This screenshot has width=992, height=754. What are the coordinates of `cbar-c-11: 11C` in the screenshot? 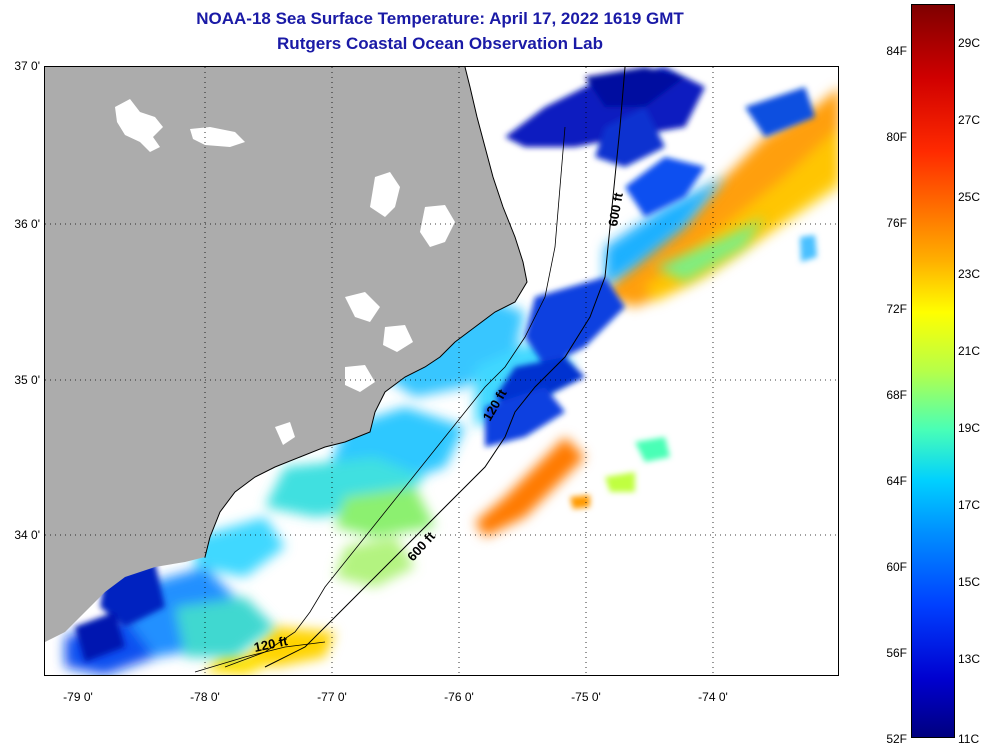 It's located at (969, 739).